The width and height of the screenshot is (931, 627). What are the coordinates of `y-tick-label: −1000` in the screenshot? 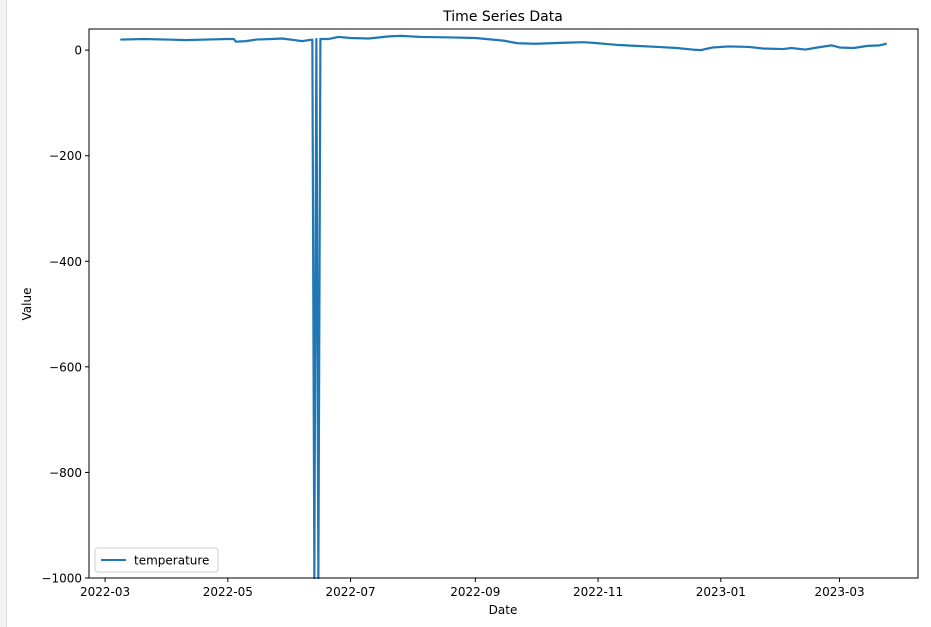 It's located at (61, 579).